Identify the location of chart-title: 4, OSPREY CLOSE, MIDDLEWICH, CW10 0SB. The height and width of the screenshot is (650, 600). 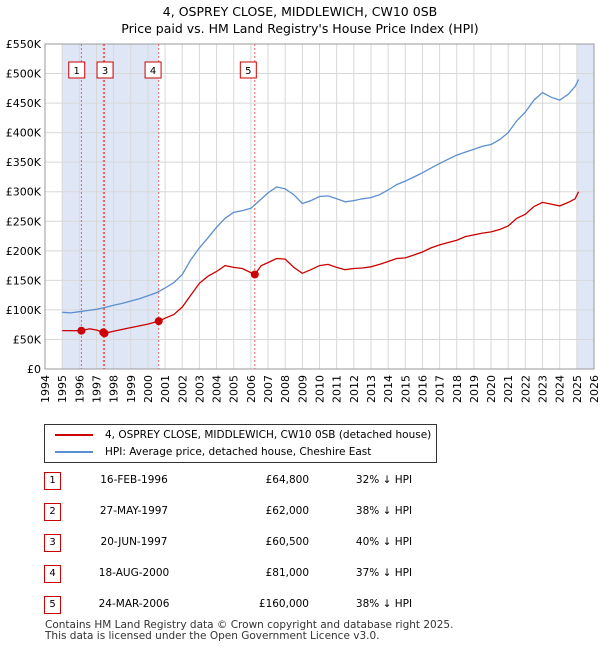
(300, 11).